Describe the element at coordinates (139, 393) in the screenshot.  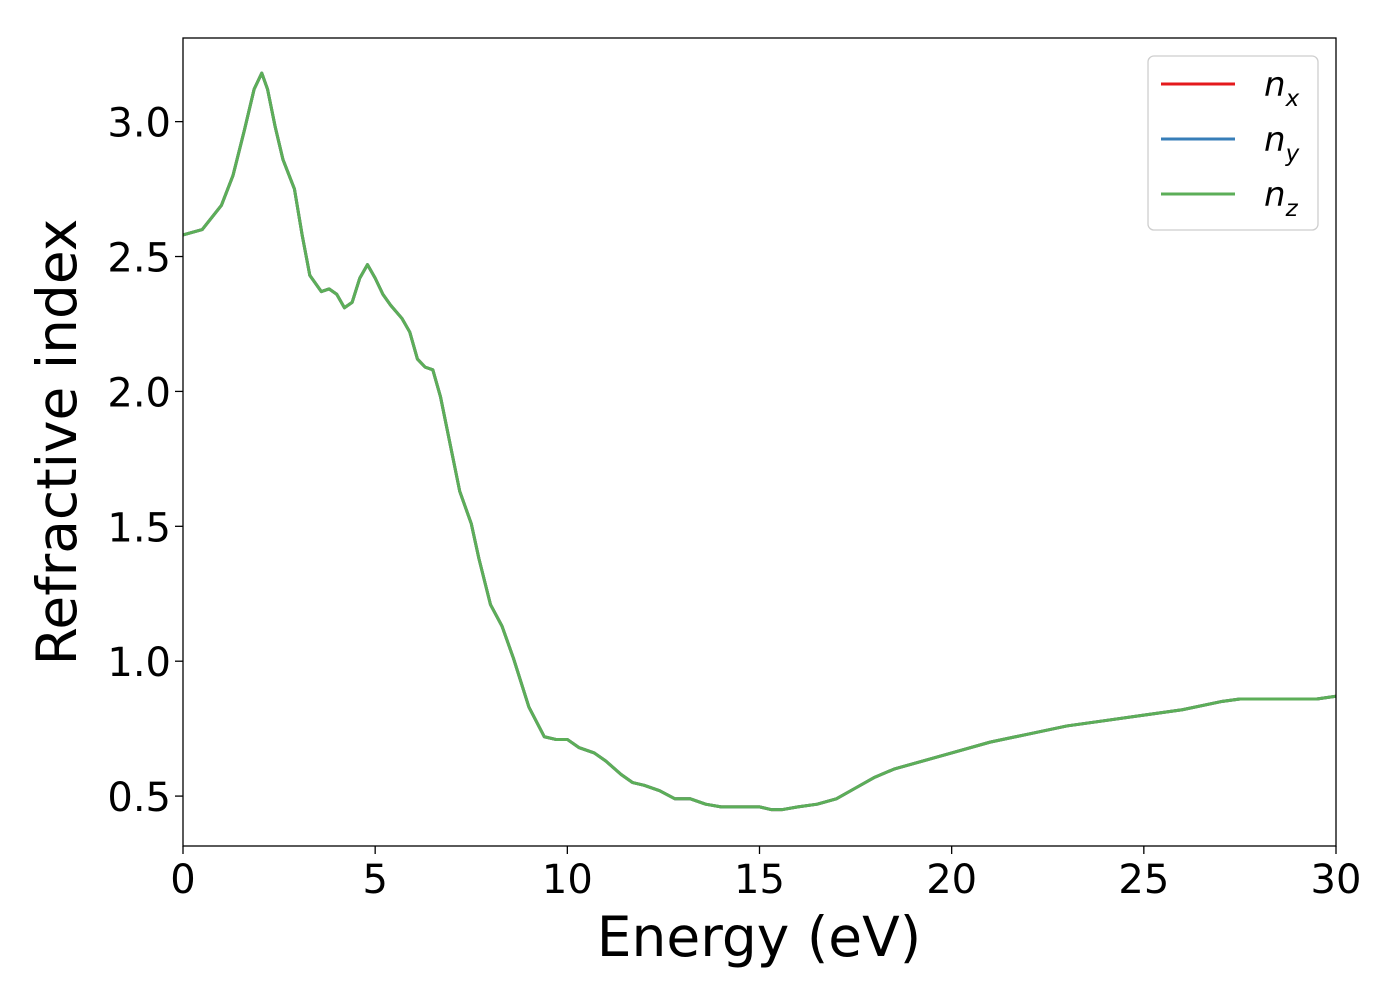
I see `y-tick-label: 2.0` at that location.